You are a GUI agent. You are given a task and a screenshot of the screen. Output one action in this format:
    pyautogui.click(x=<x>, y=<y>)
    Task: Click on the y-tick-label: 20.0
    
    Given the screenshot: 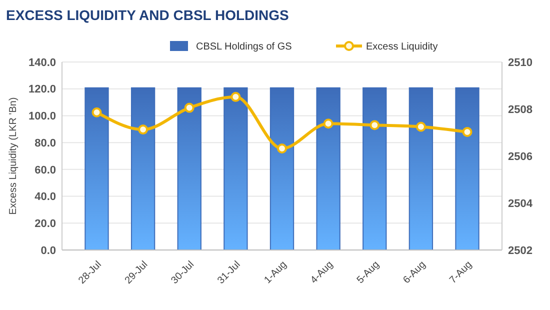 What is the action you would take?
    pyautogui.click(x=45, y=224)
    